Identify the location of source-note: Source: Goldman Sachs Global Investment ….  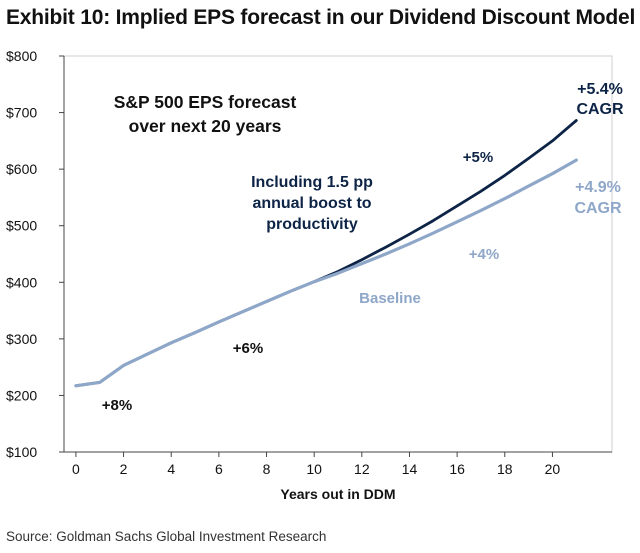
(166, 536).